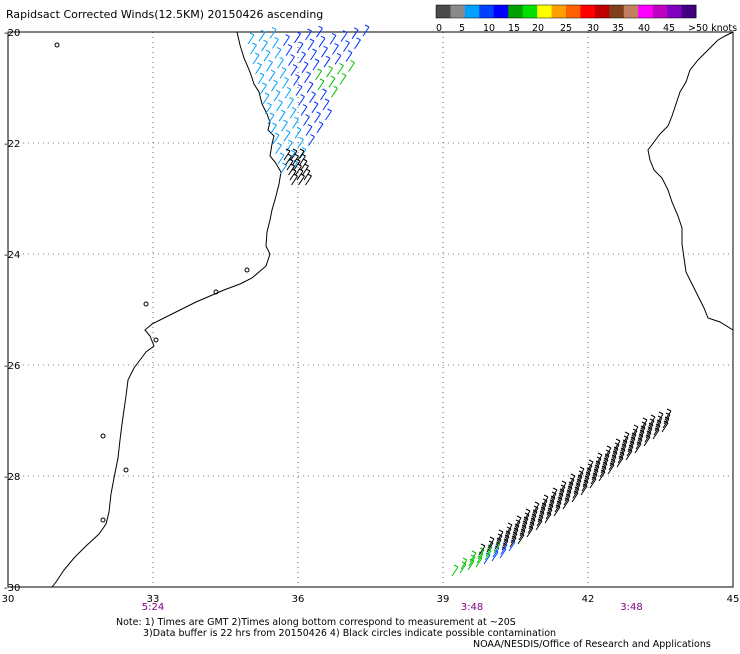  What do you see at coordinates (8, 599) in the screenshot?
I see `lon-tick-label: 30` at bounding box center [8, 599].